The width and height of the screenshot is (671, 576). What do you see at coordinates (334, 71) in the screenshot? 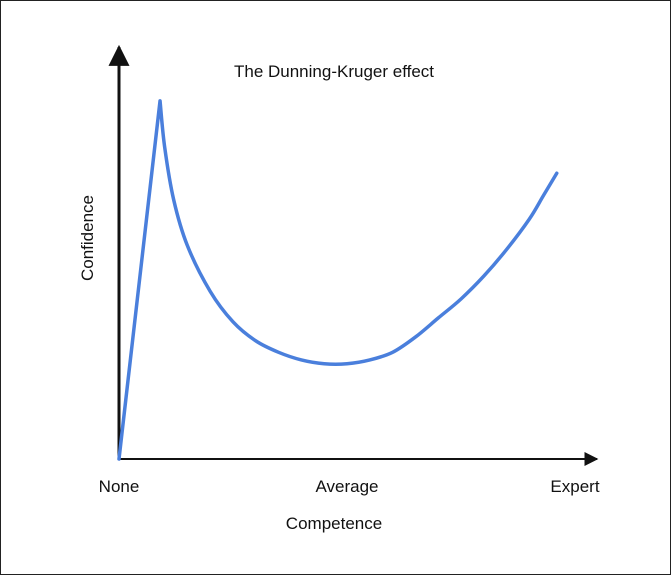
I see `chart-title: The Dunning-Kruger effect` at bounding box center [334, 71].